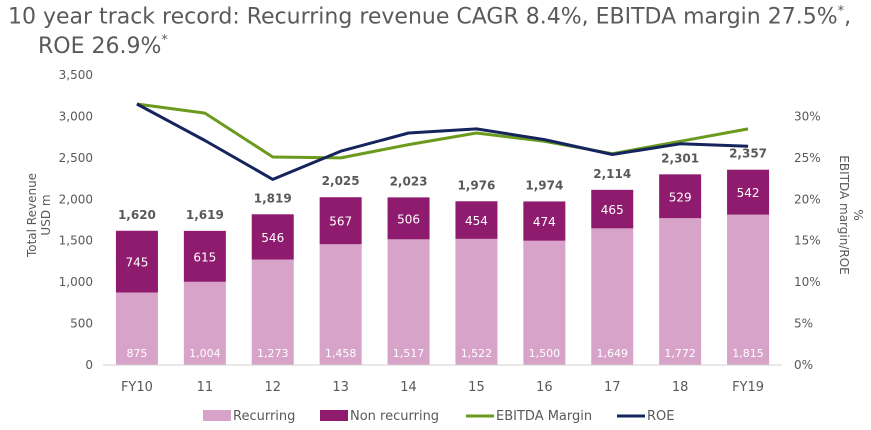 The width and height of the screenshot is (871, 430). Describe the element at coordinates (76, 282) in the screenshot. I see `y-tick-2: 1,000` at that location.